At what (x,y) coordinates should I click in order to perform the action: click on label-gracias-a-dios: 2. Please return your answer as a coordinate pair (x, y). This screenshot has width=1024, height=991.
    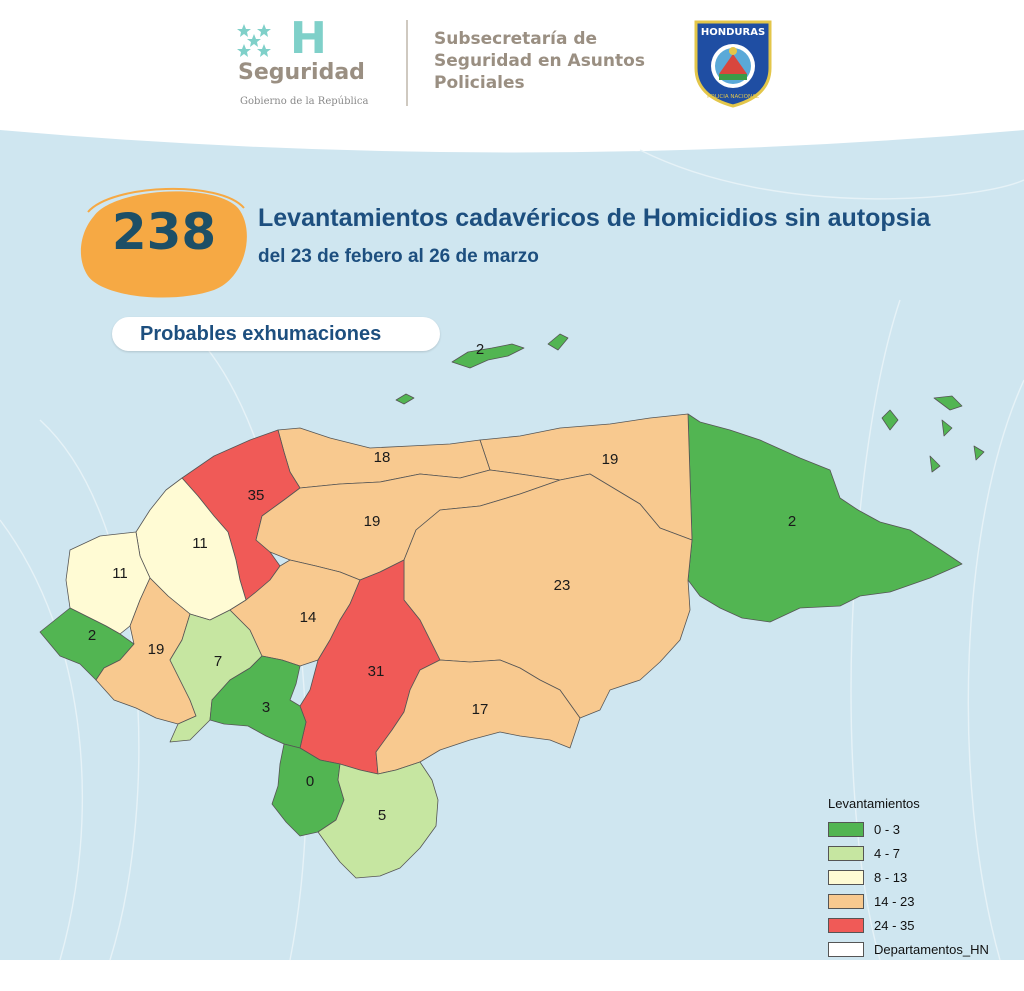
    Looking at the image, I should click on (792, 521).